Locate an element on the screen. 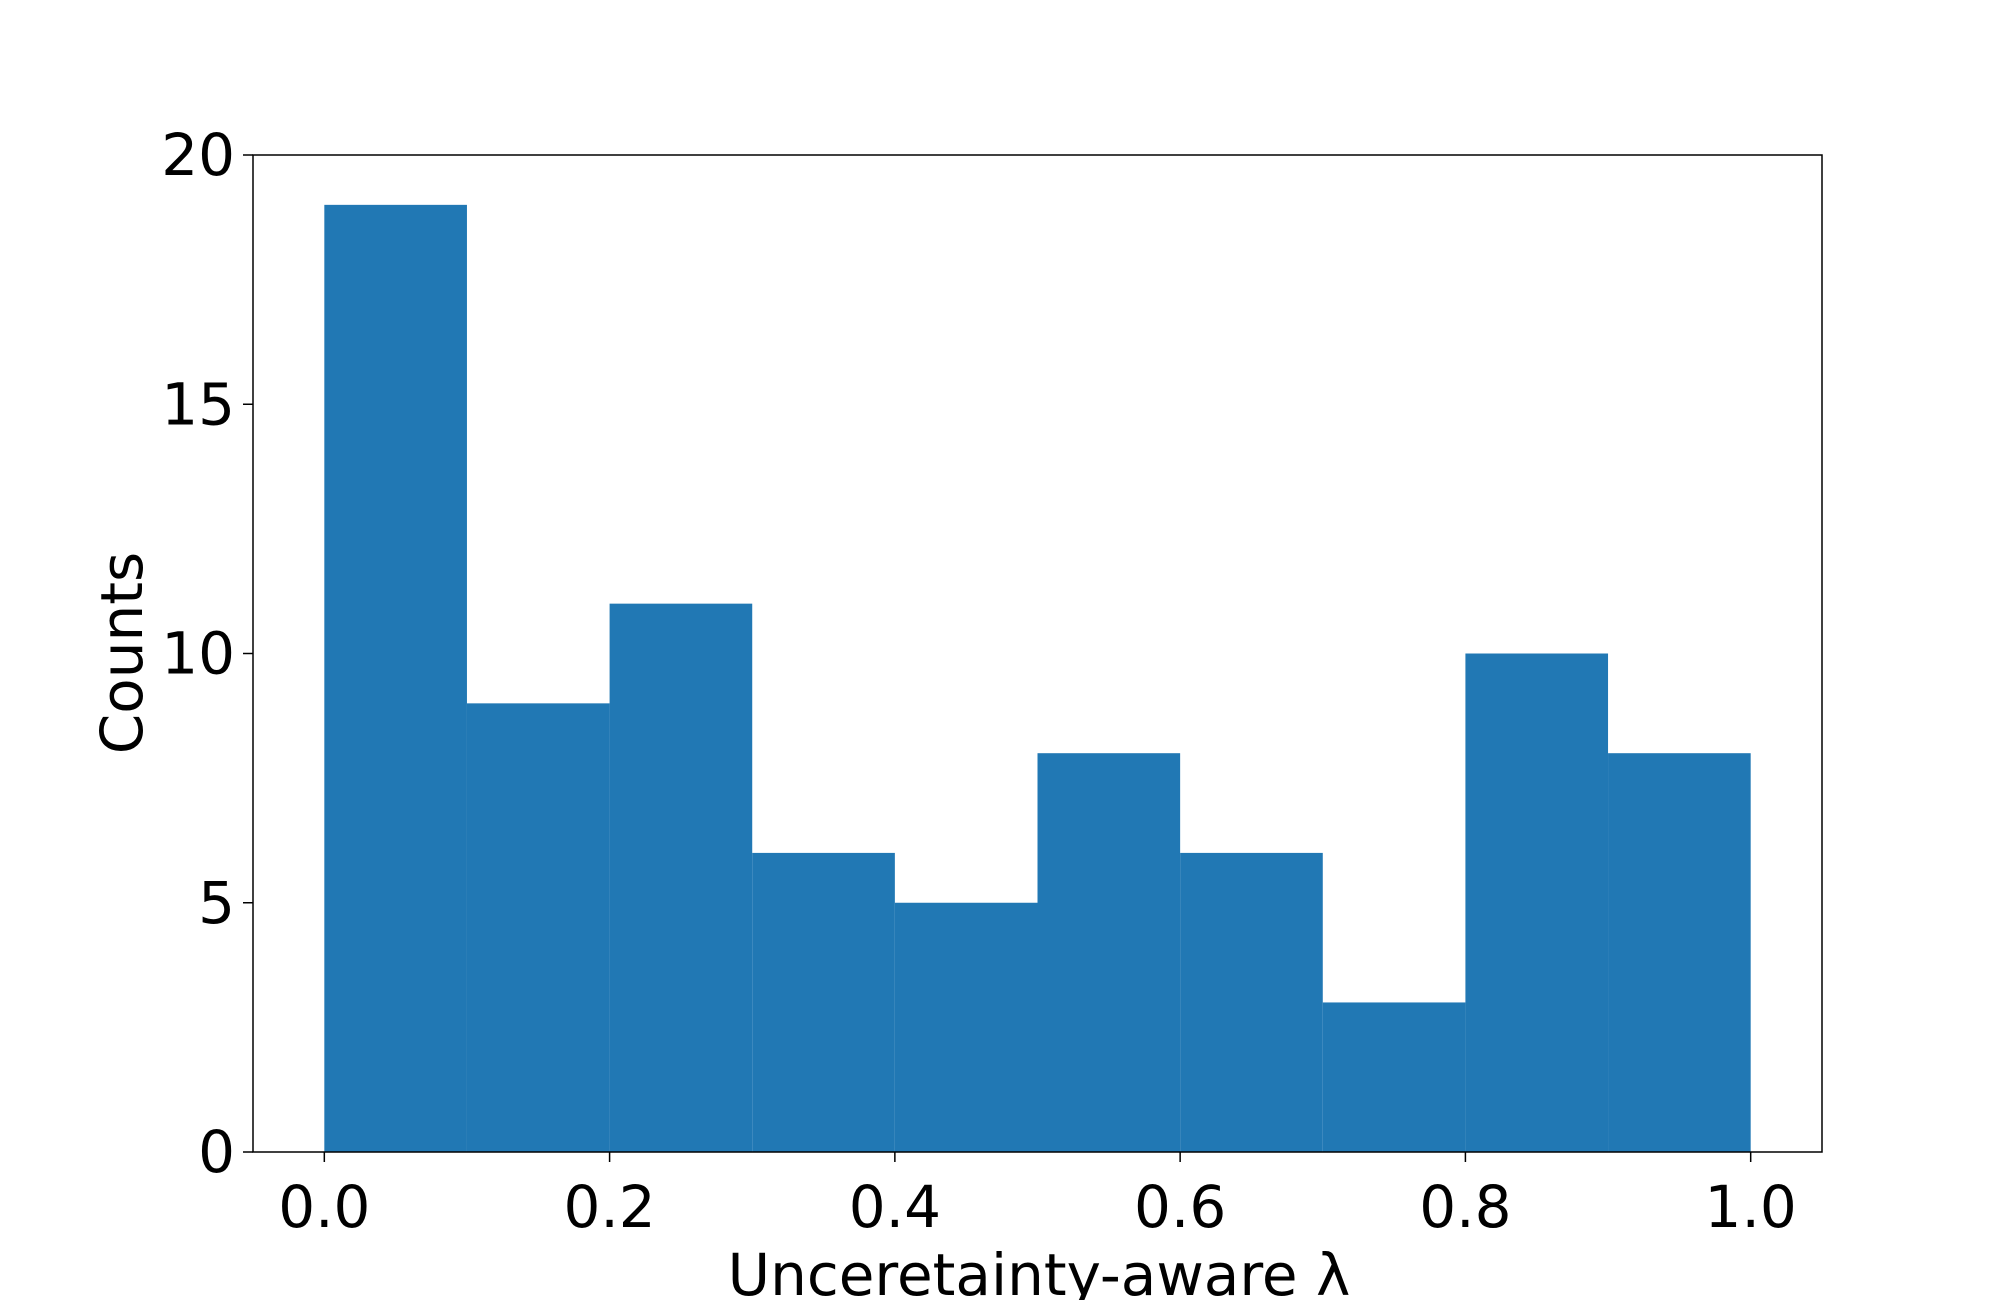  y-tick-label: 20 is located at coordinates (198, 155).